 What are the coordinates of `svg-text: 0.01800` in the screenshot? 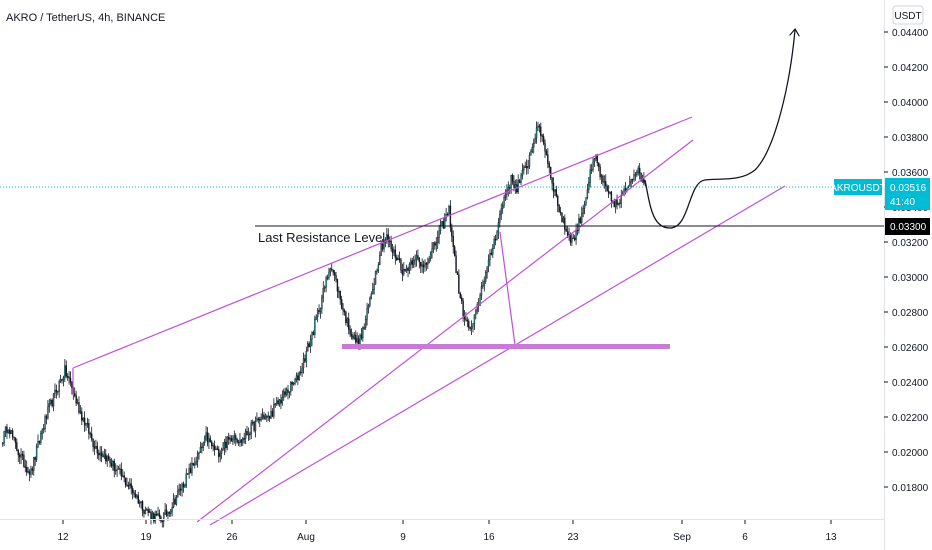 It's located at (910, 488).